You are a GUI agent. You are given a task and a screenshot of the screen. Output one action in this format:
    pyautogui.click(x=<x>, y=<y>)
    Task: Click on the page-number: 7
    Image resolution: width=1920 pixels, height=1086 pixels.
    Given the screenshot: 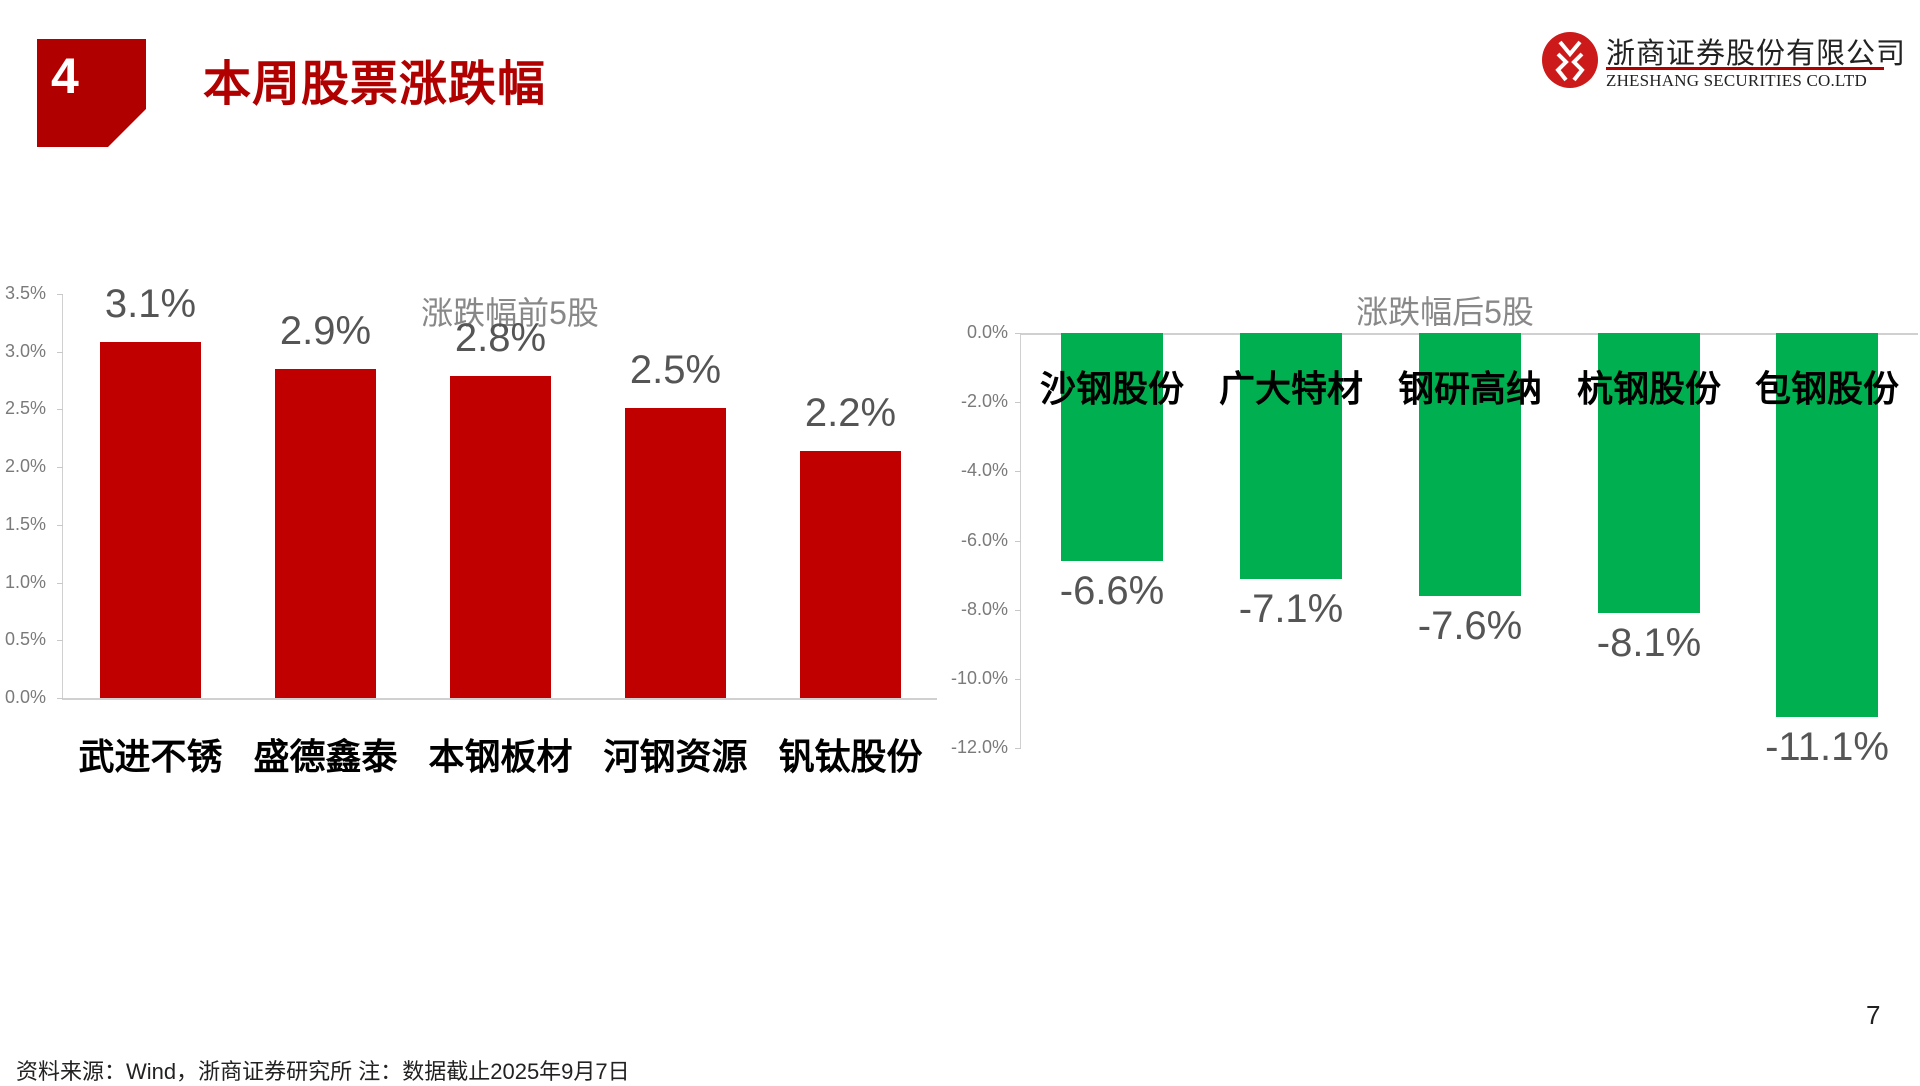 What is the action you would take?
    pyautogui.click(x=1873, y=1015)
    